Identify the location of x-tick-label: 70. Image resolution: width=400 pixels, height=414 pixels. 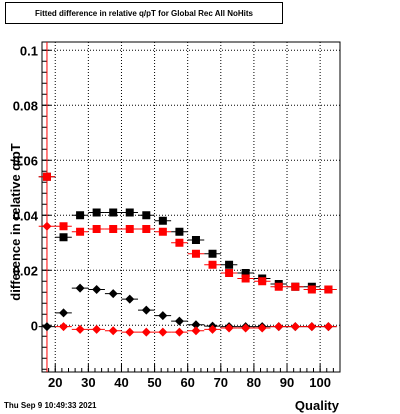
(221, 382).